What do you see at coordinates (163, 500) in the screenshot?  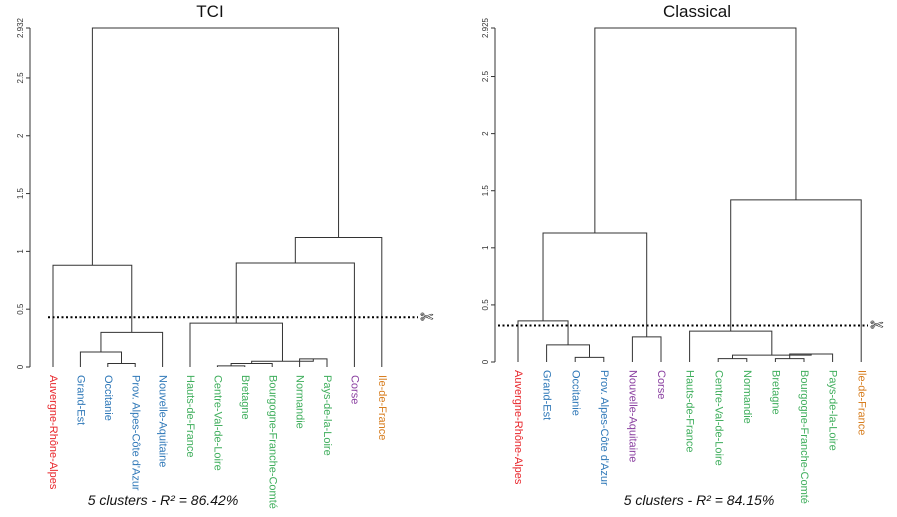 I see `cluster-caption: 5 clusters - R² = 86.42%` at bounding box center [163, 500].